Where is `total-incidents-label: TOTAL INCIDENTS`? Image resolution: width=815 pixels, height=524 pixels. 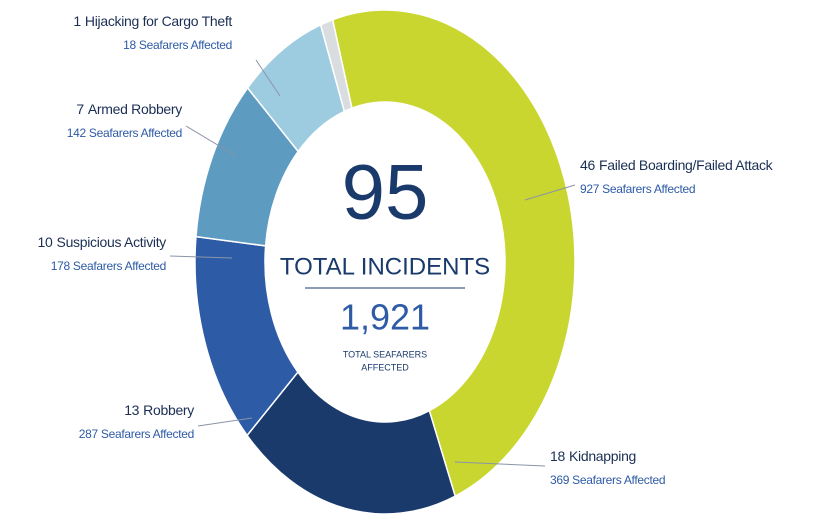 total-incidents-label: TOTAL INCIDENTS is located at coordinates (385, 266).